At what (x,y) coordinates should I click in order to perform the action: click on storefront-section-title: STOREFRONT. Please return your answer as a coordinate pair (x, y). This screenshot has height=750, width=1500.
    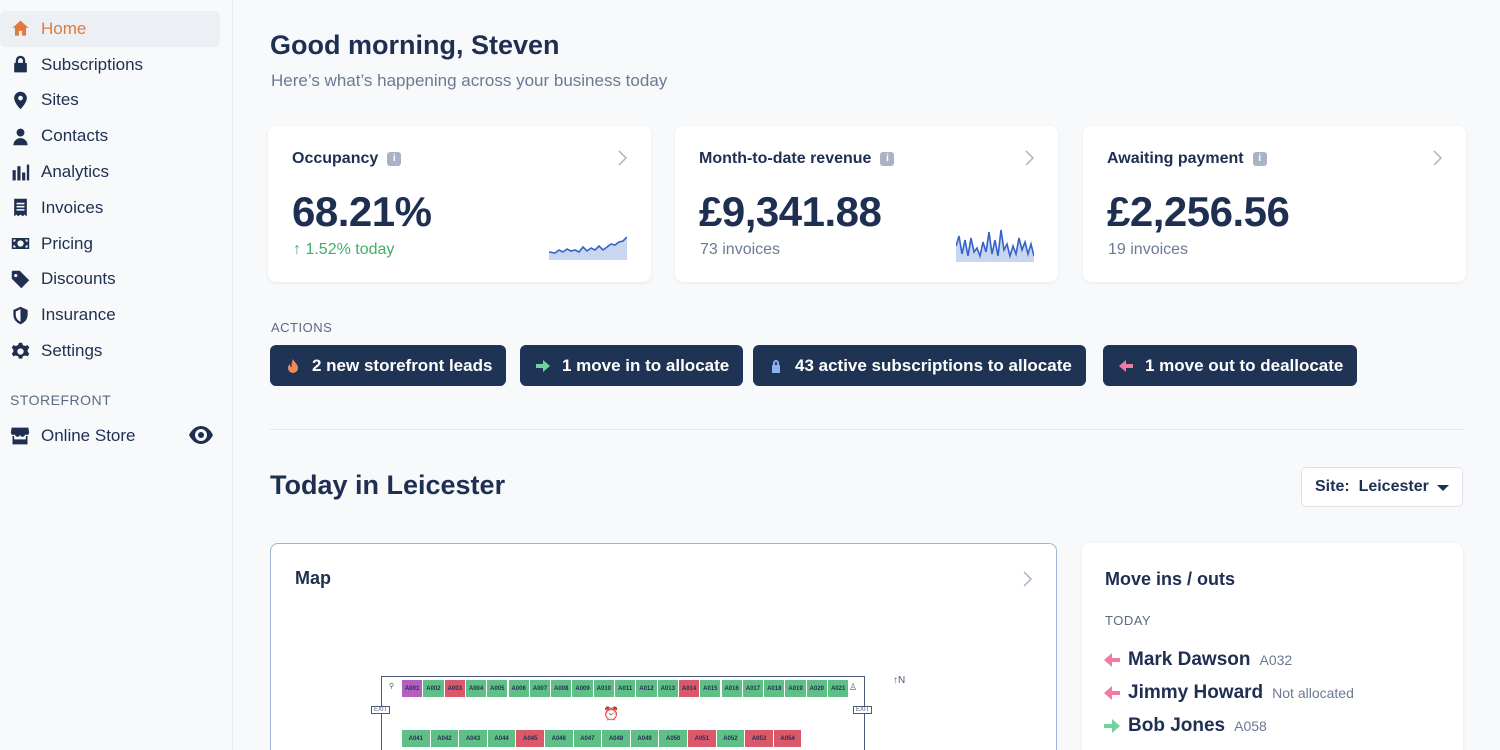
    Looking at the image, I should click on (61, 400).